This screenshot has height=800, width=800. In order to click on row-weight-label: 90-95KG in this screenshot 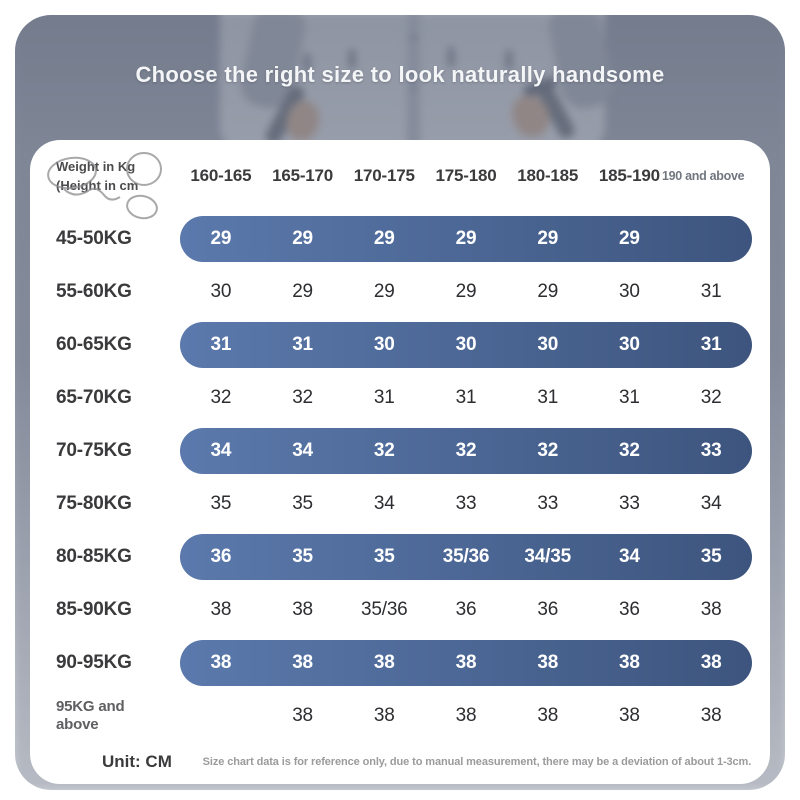, I will do `click(94, 662)`.